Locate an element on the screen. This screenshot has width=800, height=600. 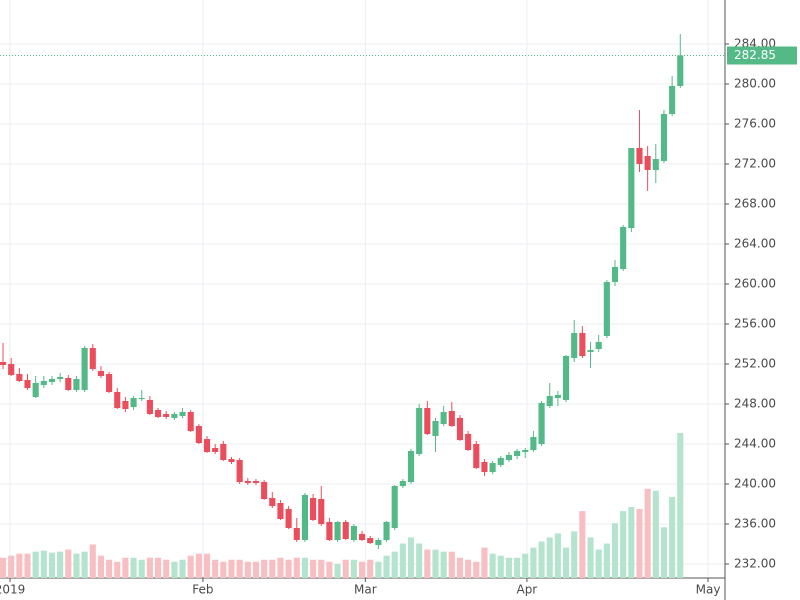
last-price-label: 282.85 is located at coordinates (755, 55).